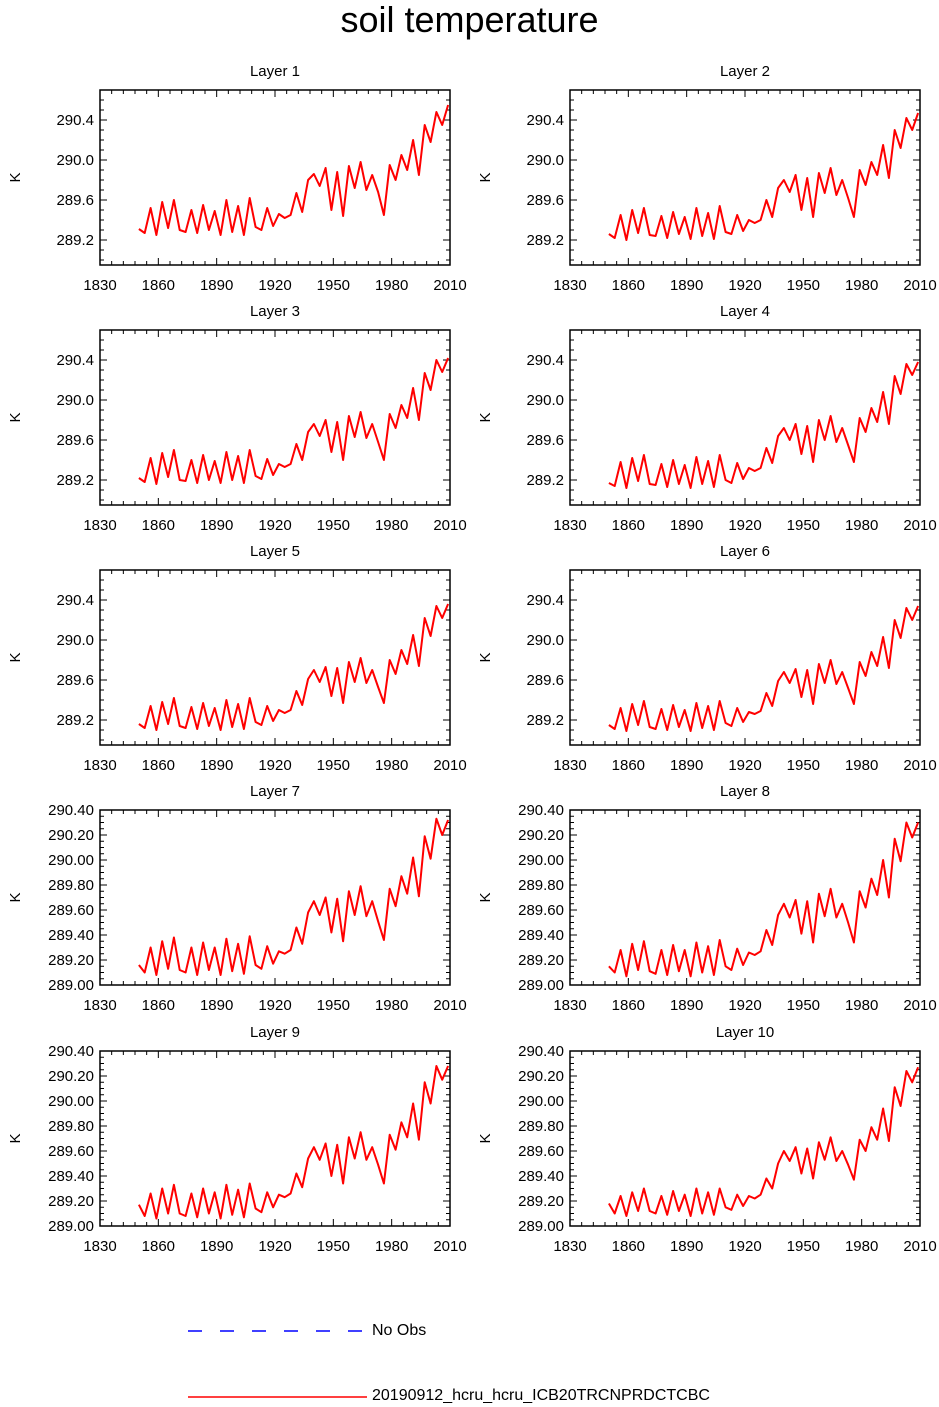 This screenshot has height=1407, width=939. What do you see at coordinates (275, 551) in the screenshot?
I see `panel-title: Layer 5` at bounding box center [275, 551].